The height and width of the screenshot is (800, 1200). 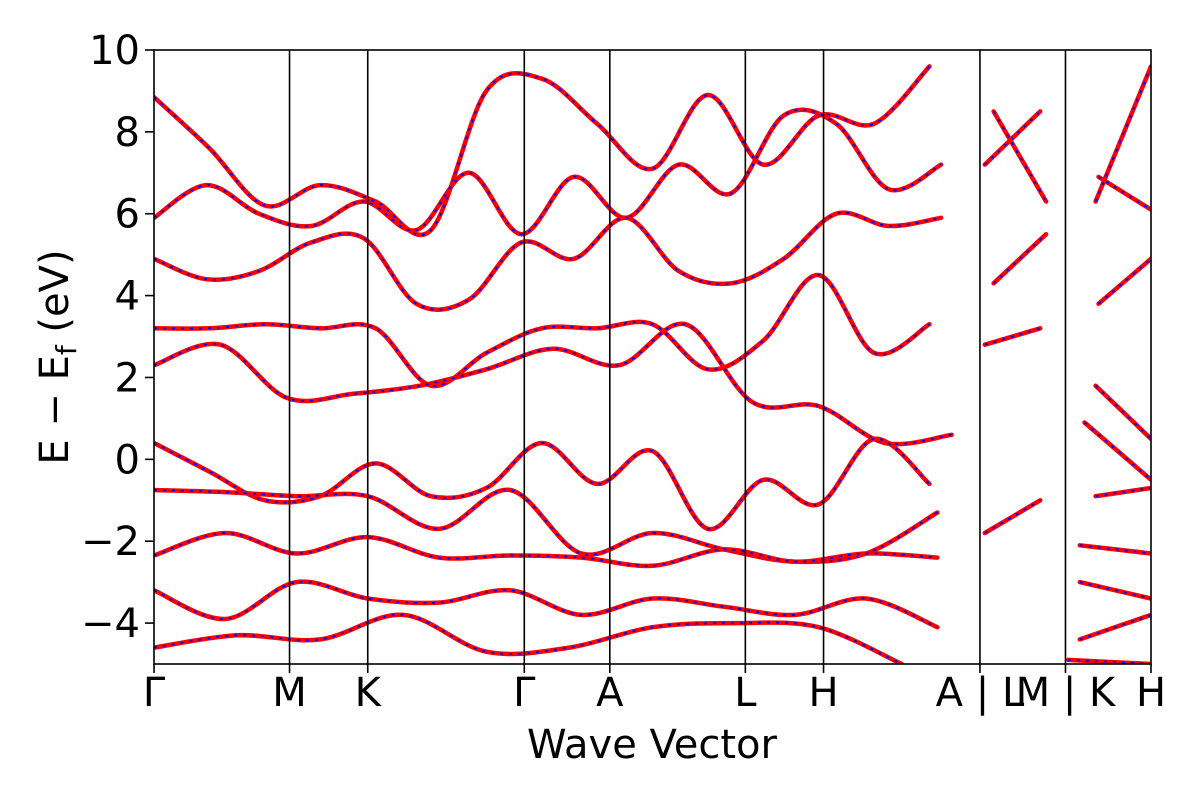 I want to click on y-tick-label: −4, so click(x=110, y=624).